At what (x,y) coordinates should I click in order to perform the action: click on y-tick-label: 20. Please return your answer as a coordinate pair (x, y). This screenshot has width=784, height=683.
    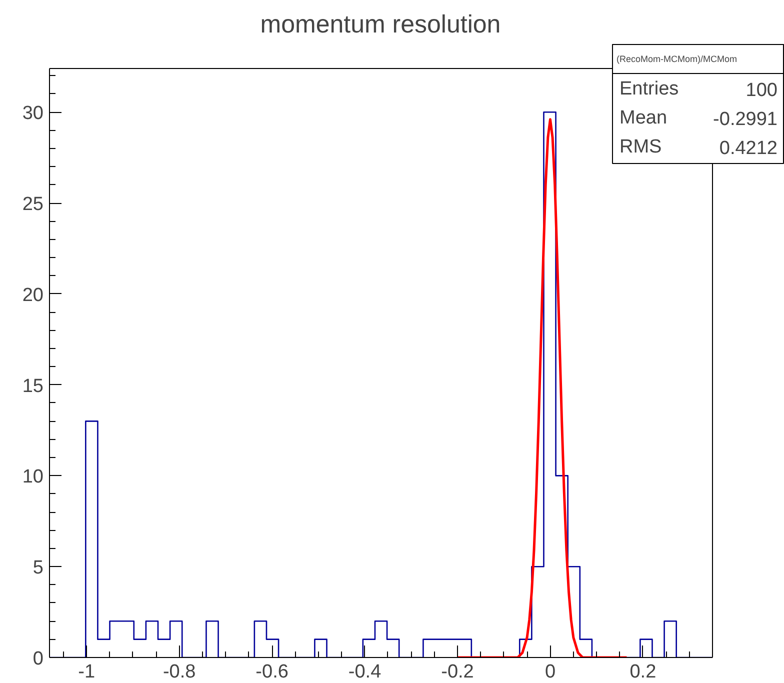
    Looking at the image, I should click on (33, 295).